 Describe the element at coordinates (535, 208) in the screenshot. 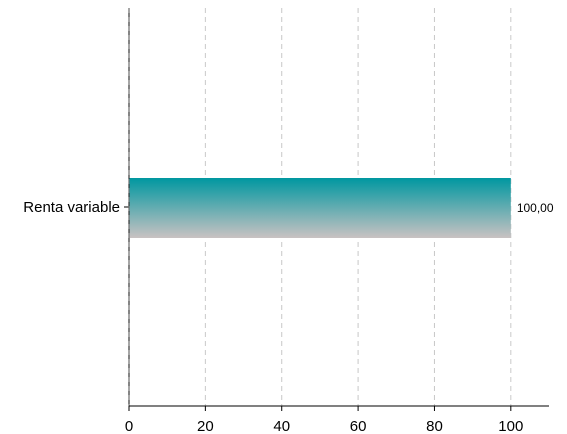

I see `data-label-0: 100,00` at that location.